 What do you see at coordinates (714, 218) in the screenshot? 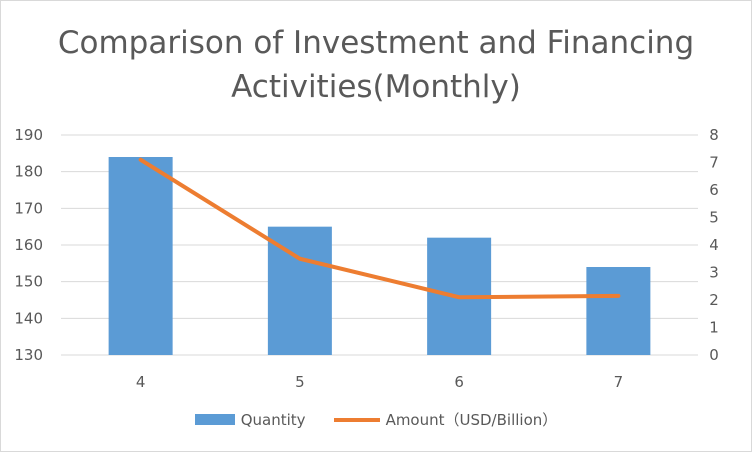
I see `y-right-tick-label: 5` at bounding box center [714, 218].